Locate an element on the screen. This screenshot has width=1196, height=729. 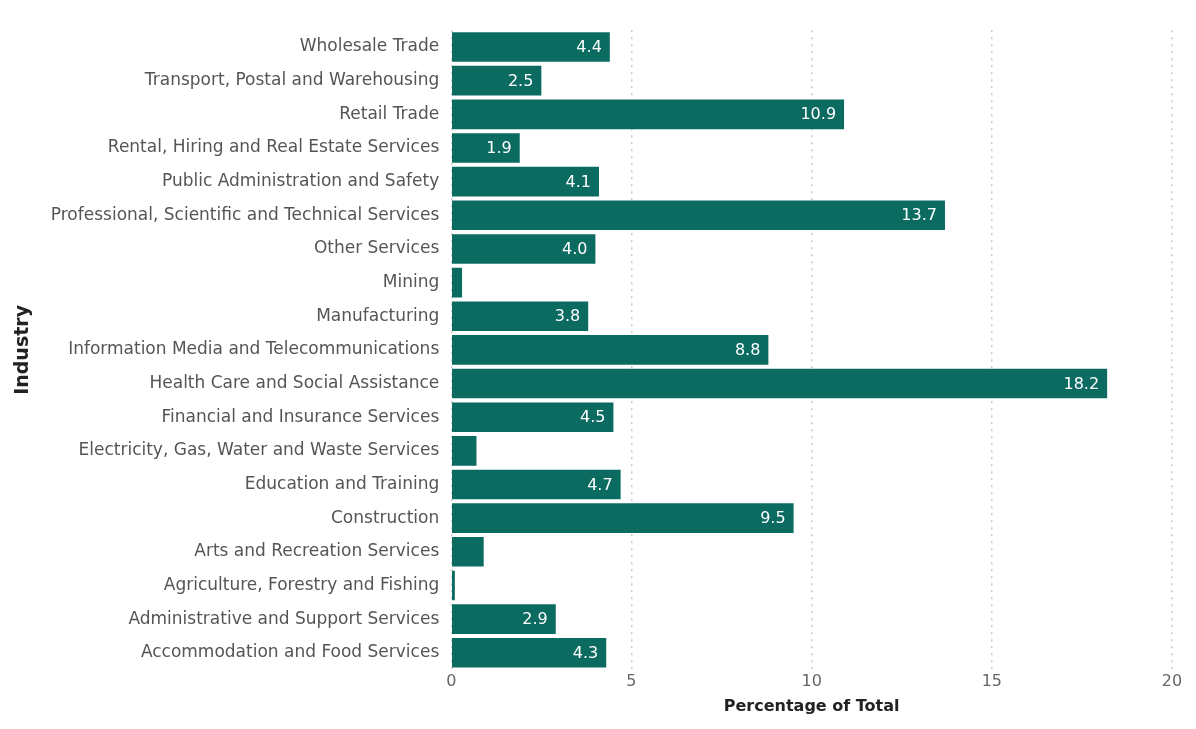
y-tick-label: Accommodation and Food Services is located at coordinates (290, 651).